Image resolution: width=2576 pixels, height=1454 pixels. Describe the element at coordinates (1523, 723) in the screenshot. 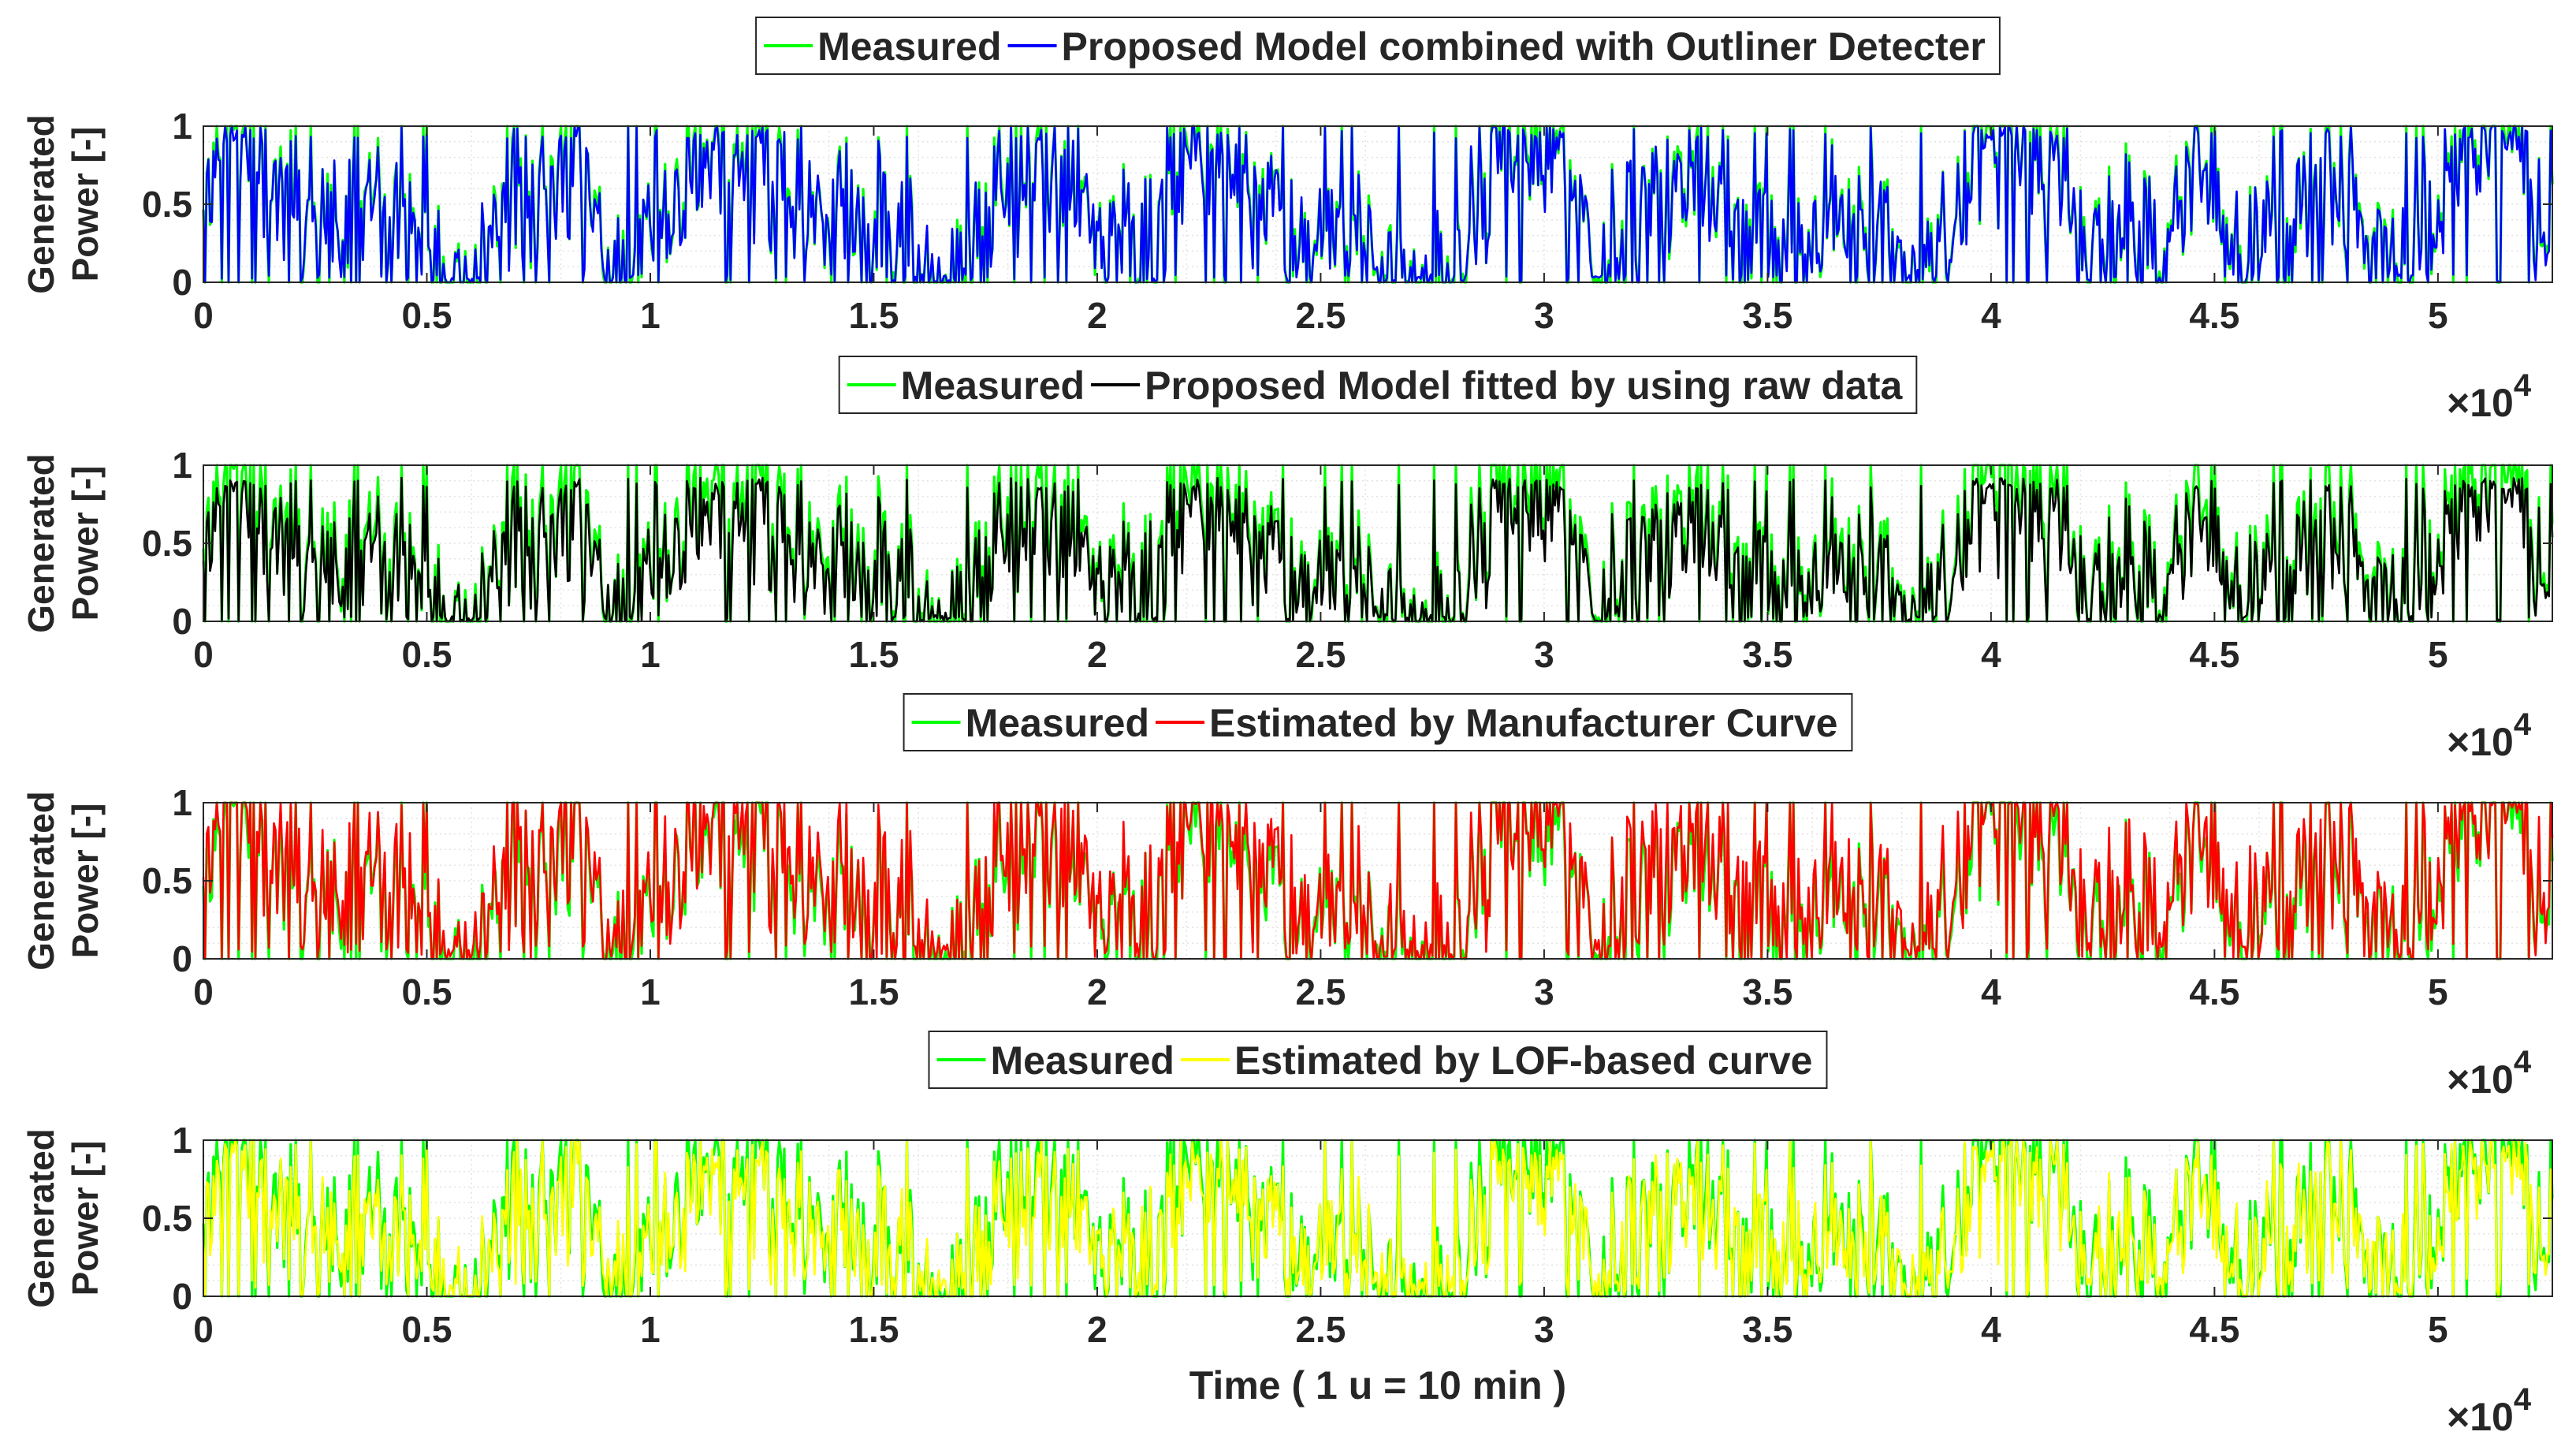

I see `legend-label-estimate: Estimated by Manufacturer Curve` at that location.